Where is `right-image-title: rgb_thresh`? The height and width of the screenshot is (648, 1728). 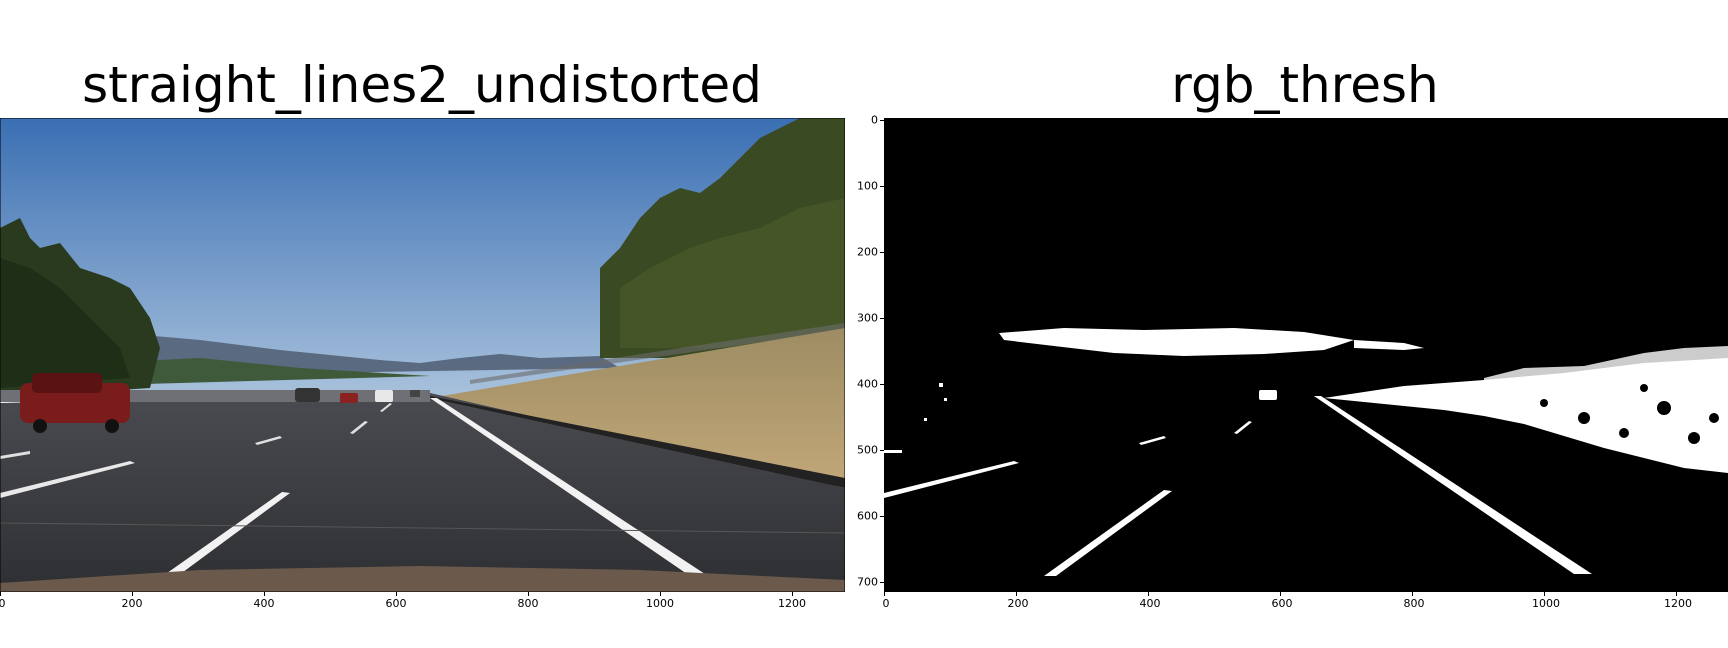 right-image-title: rgb_thresh is located at coordinates (1305, 85).